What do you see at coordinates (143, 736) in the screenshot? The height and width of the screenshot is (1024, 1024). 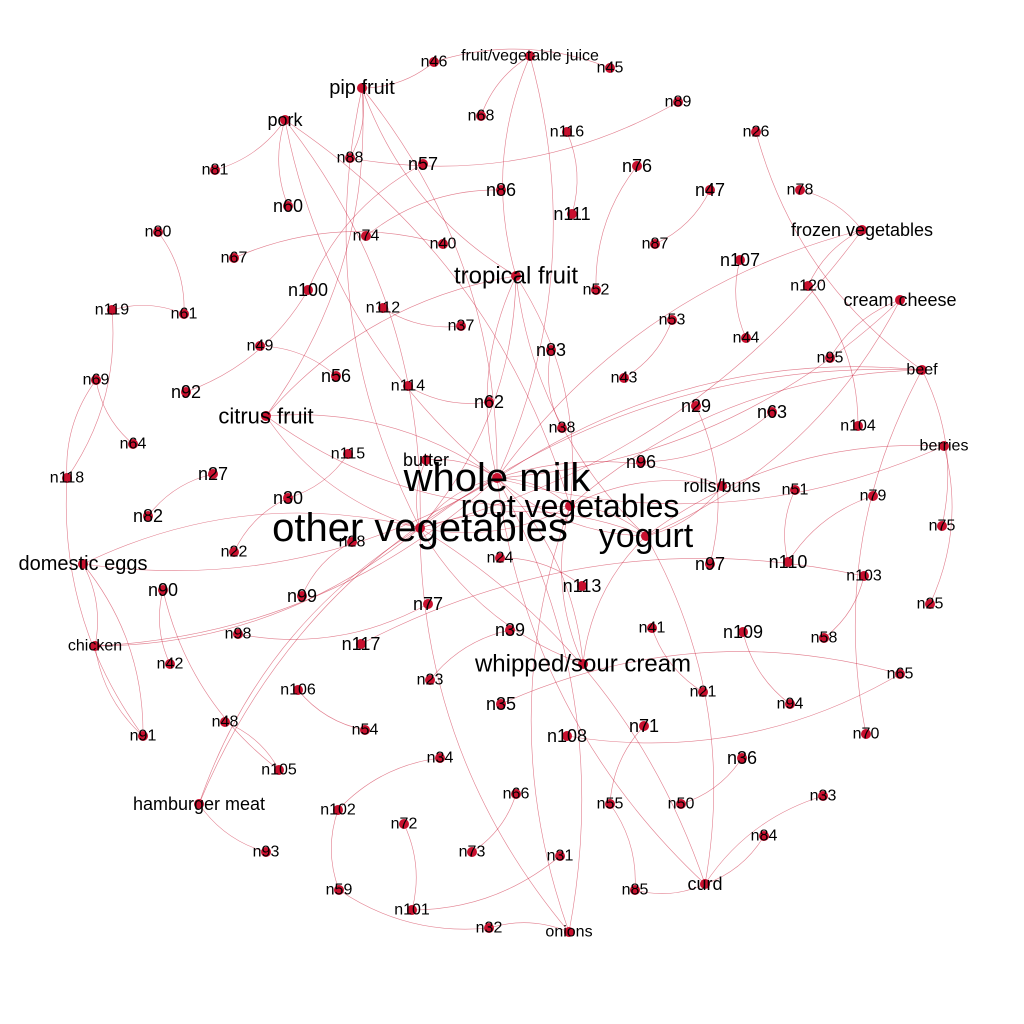 I see `node-label-n91: n91` at bounding box center [143, 736].